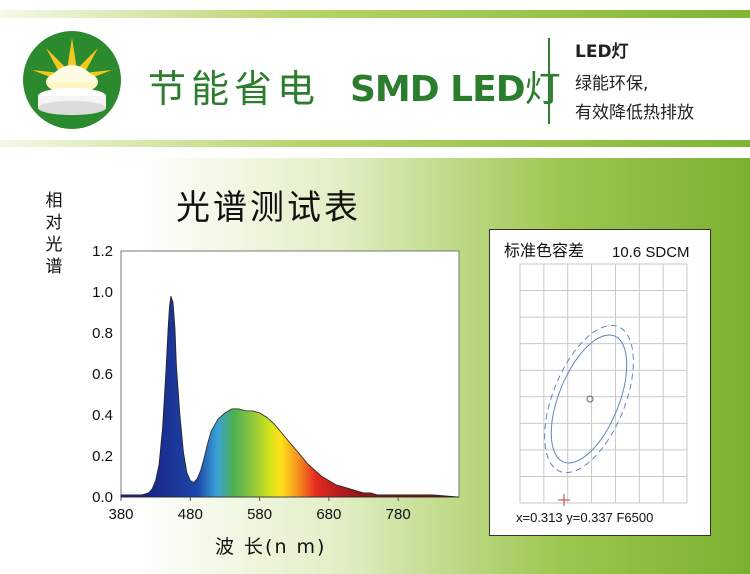  Describe the element at coordinates (102, 333) in the screenshot. I see `y-tick-label: 0.8` at that location.